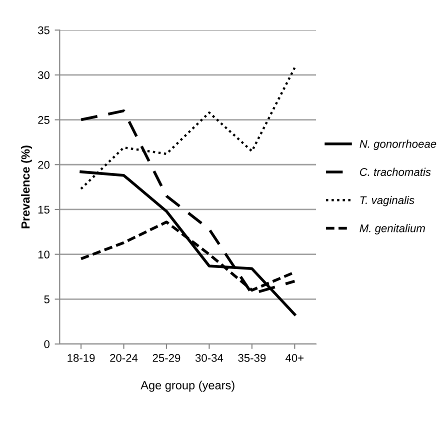 The height and width of the screenshot is (430, 442). Describe the element at coordinates (44, 30) in the screenshot. I see `y-tick-label: 35` at that location.